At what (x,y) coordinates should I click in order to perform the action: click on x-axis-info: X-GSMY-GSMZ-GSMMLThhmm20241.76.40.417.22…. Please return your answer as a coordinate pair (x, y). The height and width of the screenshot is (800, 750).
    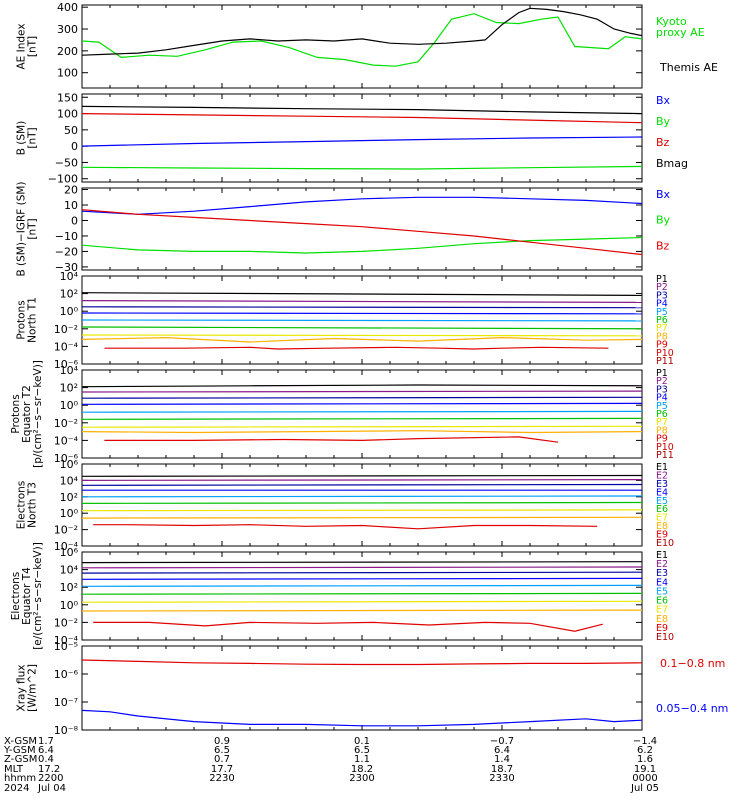
    Looking at the image, I should click on (331, 765).